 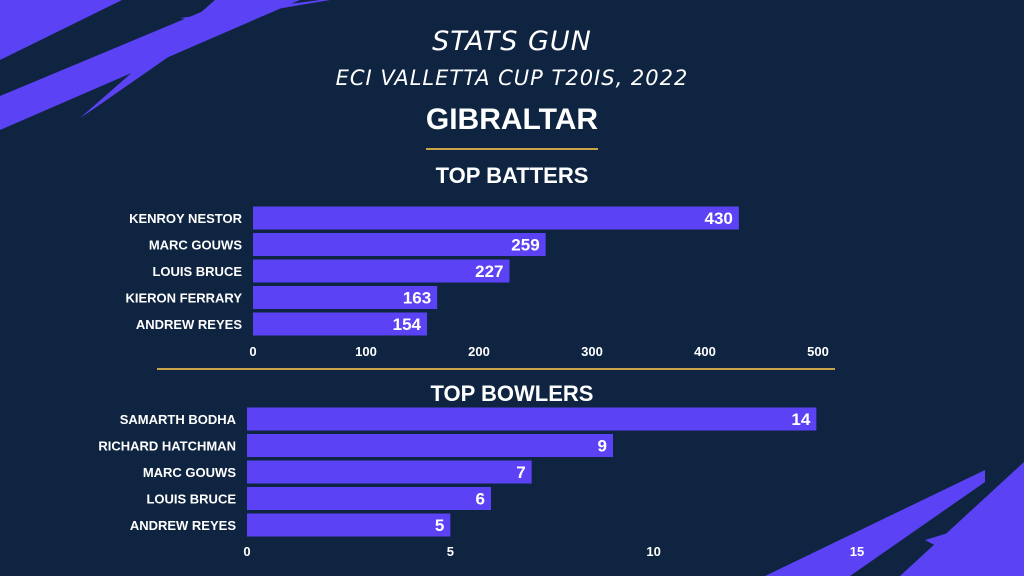 What do you see at coordinates (512, 78) in the screenshot?
I see `event-title: ECI VALLETTA CUP T20IS, 2022` at bounding box center [512, 78].